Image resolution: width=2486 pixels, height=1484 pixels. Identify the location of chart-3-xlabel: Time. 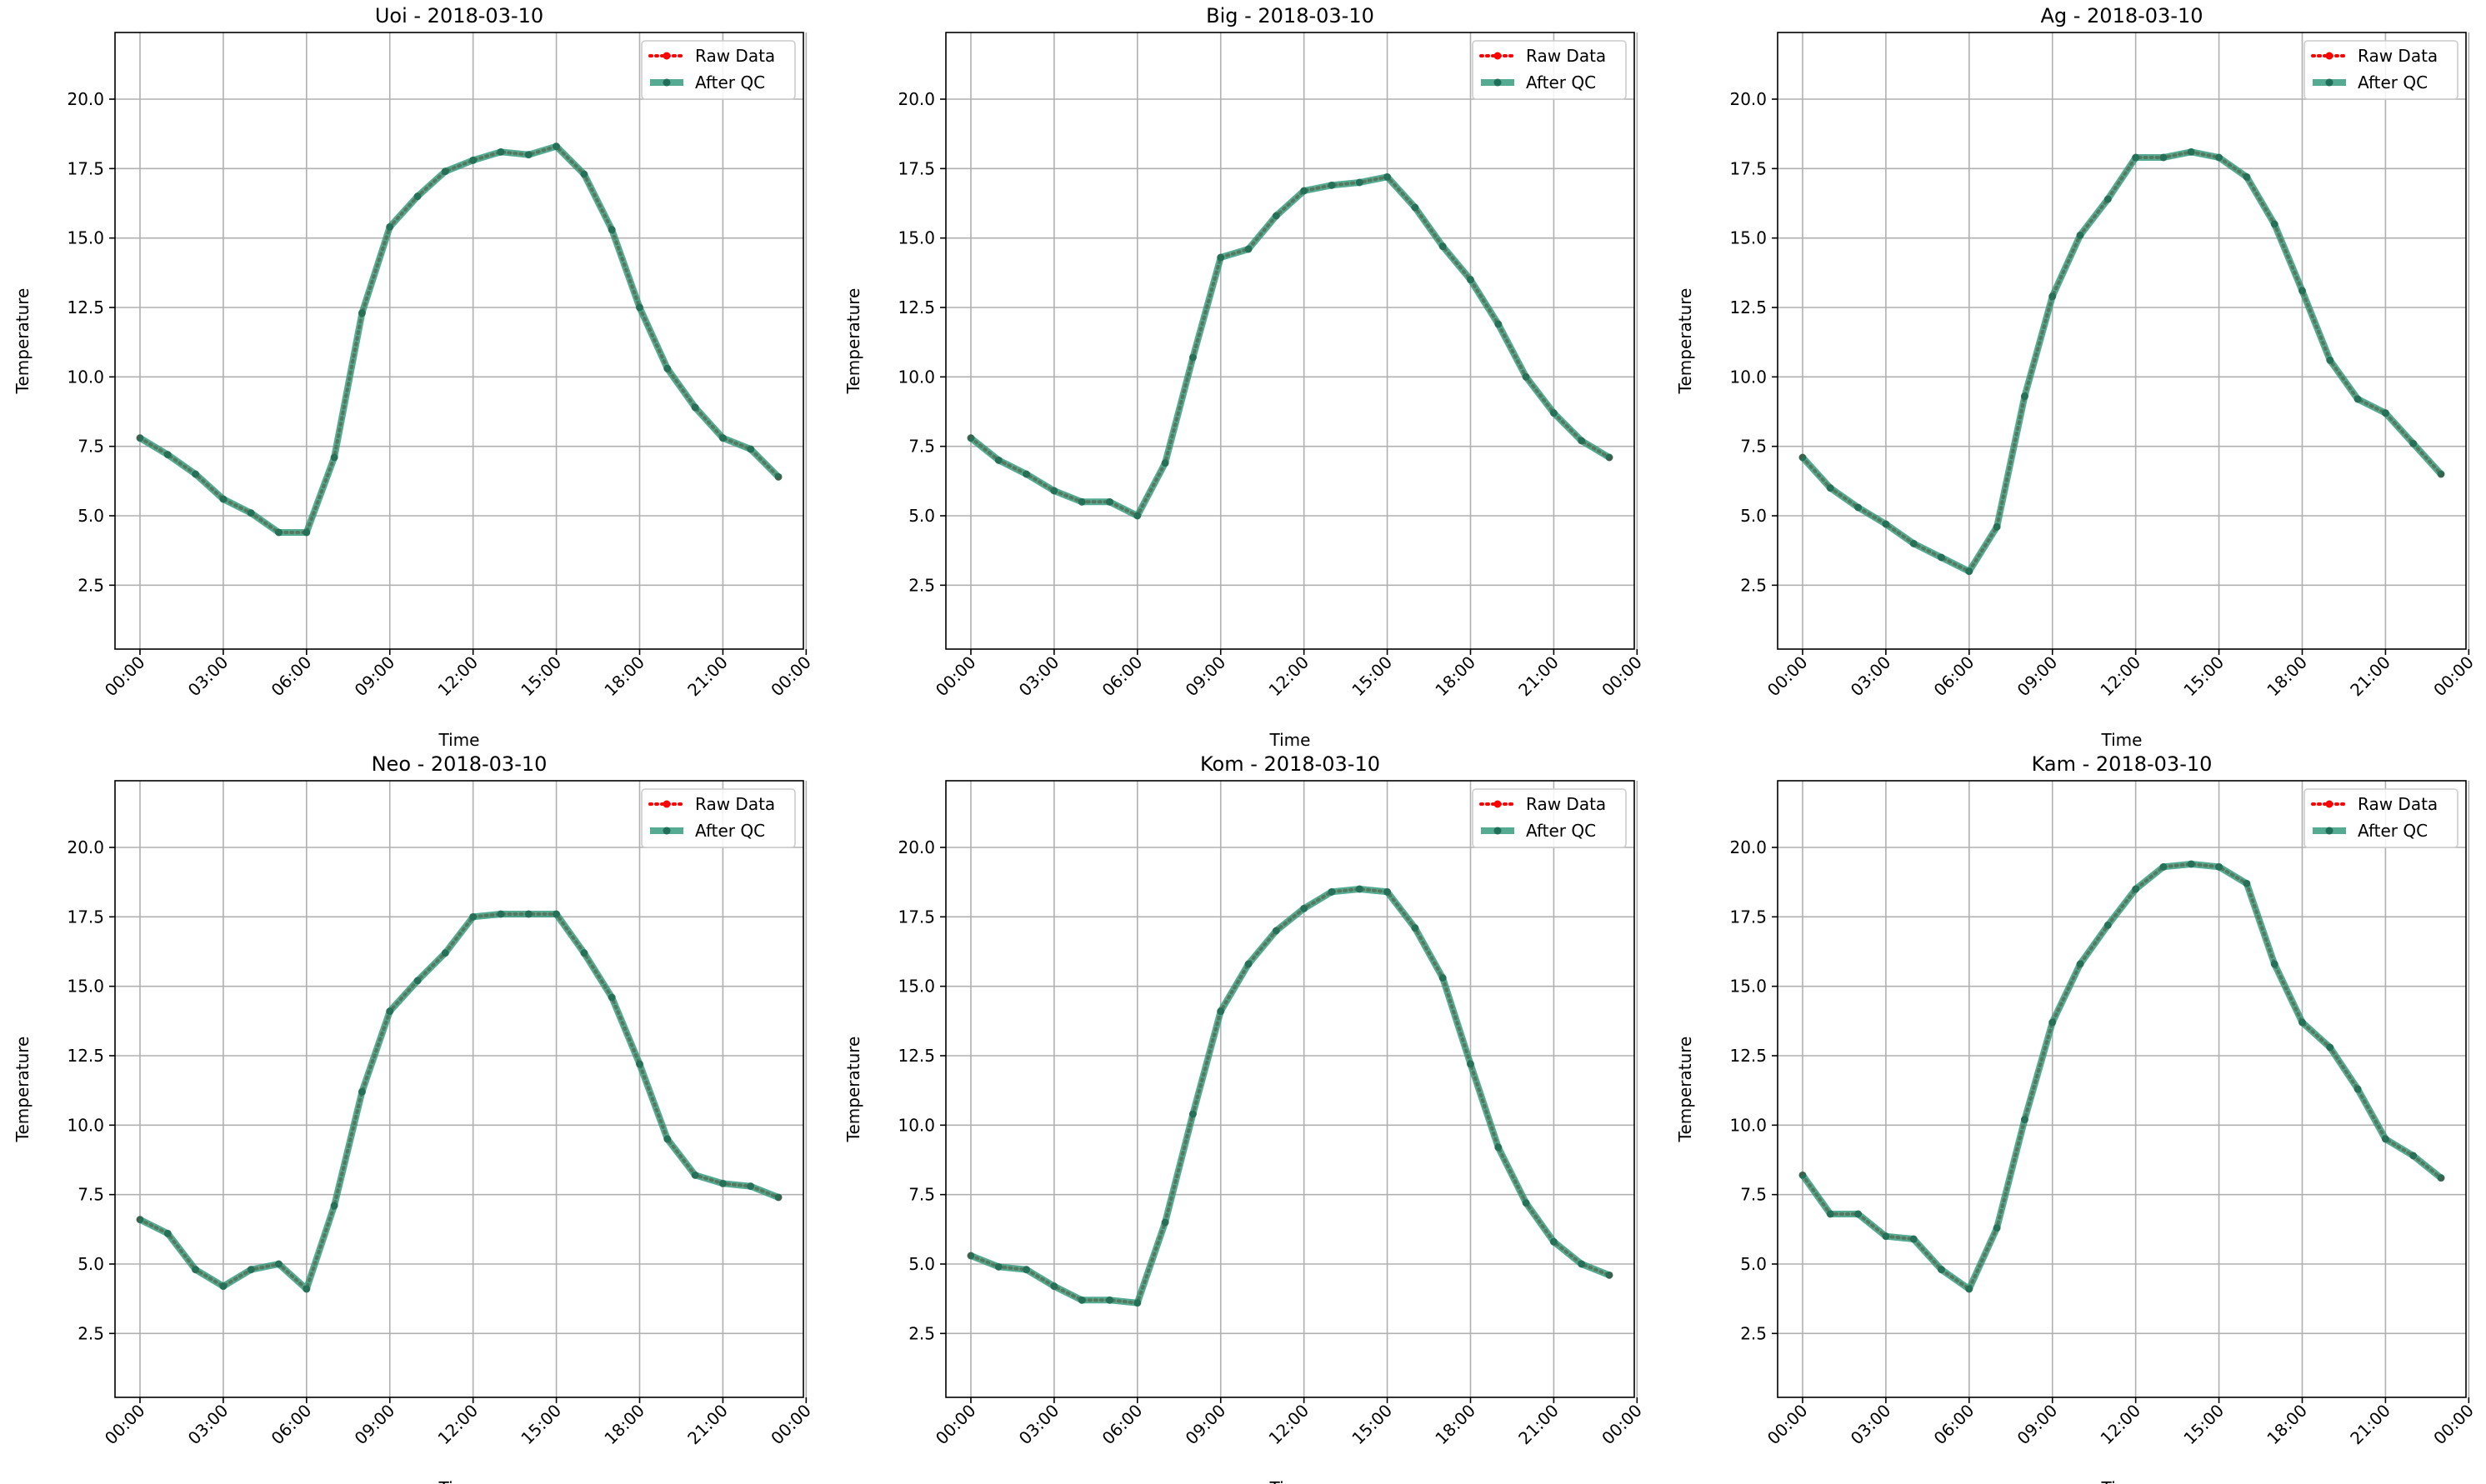
(459, 1481).